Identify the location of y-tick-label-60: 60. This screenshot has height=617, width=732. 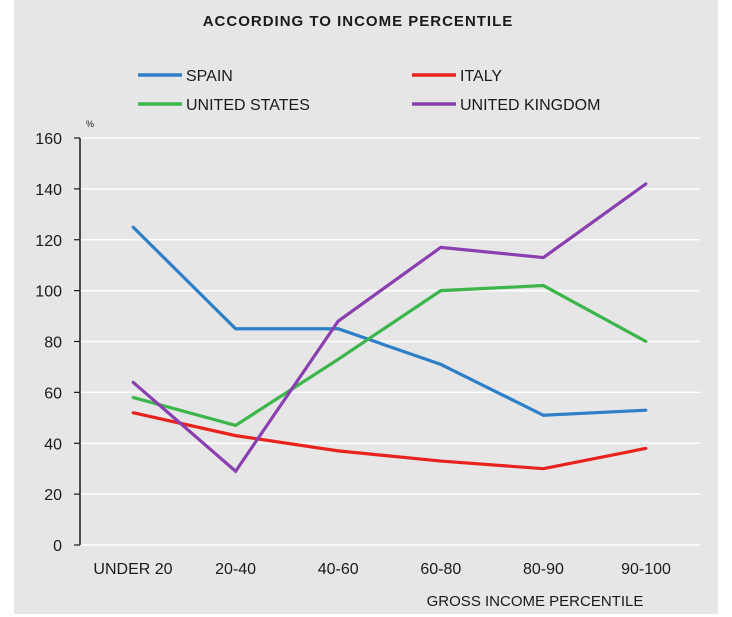
(53, 393).